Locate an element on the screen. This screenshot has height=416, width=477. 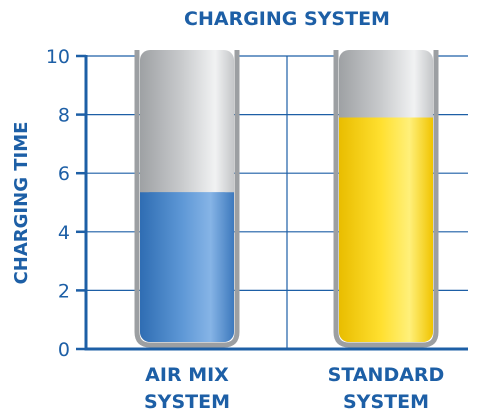
category-label-1-line-1: AIR MIX is located at coordinates (187, 375).